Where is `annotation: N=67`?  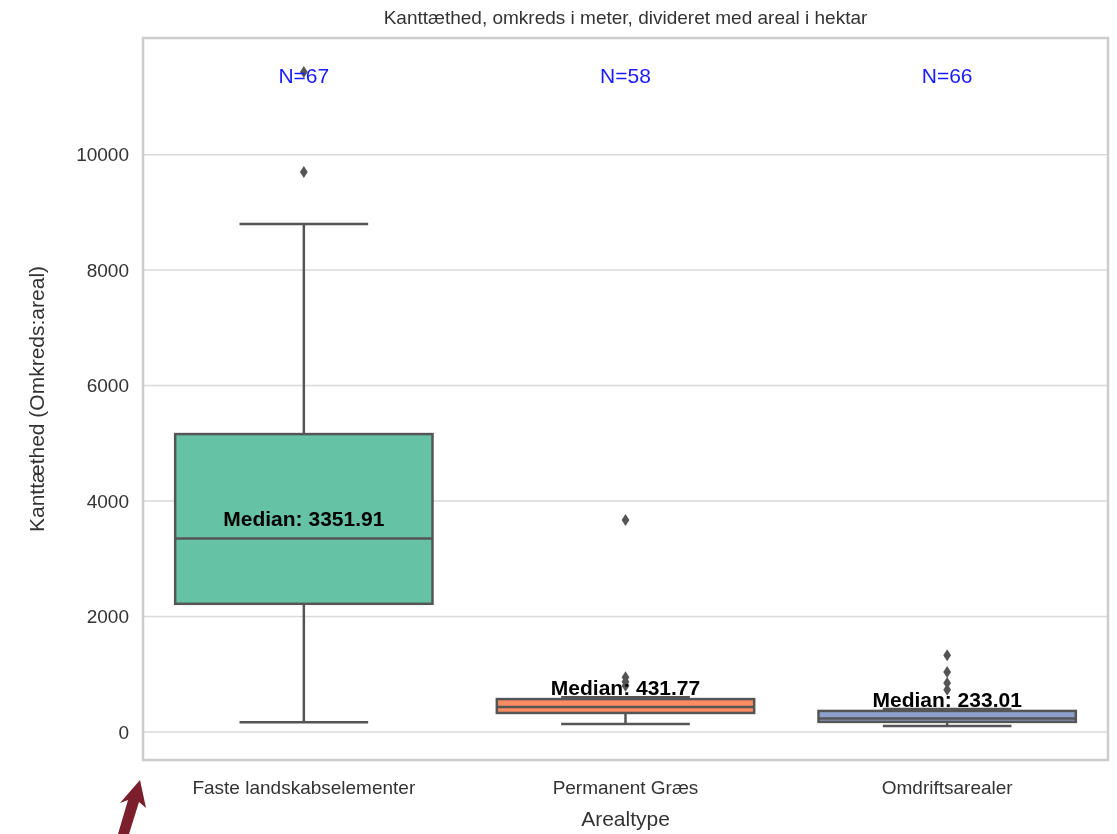 annotation: N=67 is located at coordinates (304, 75).